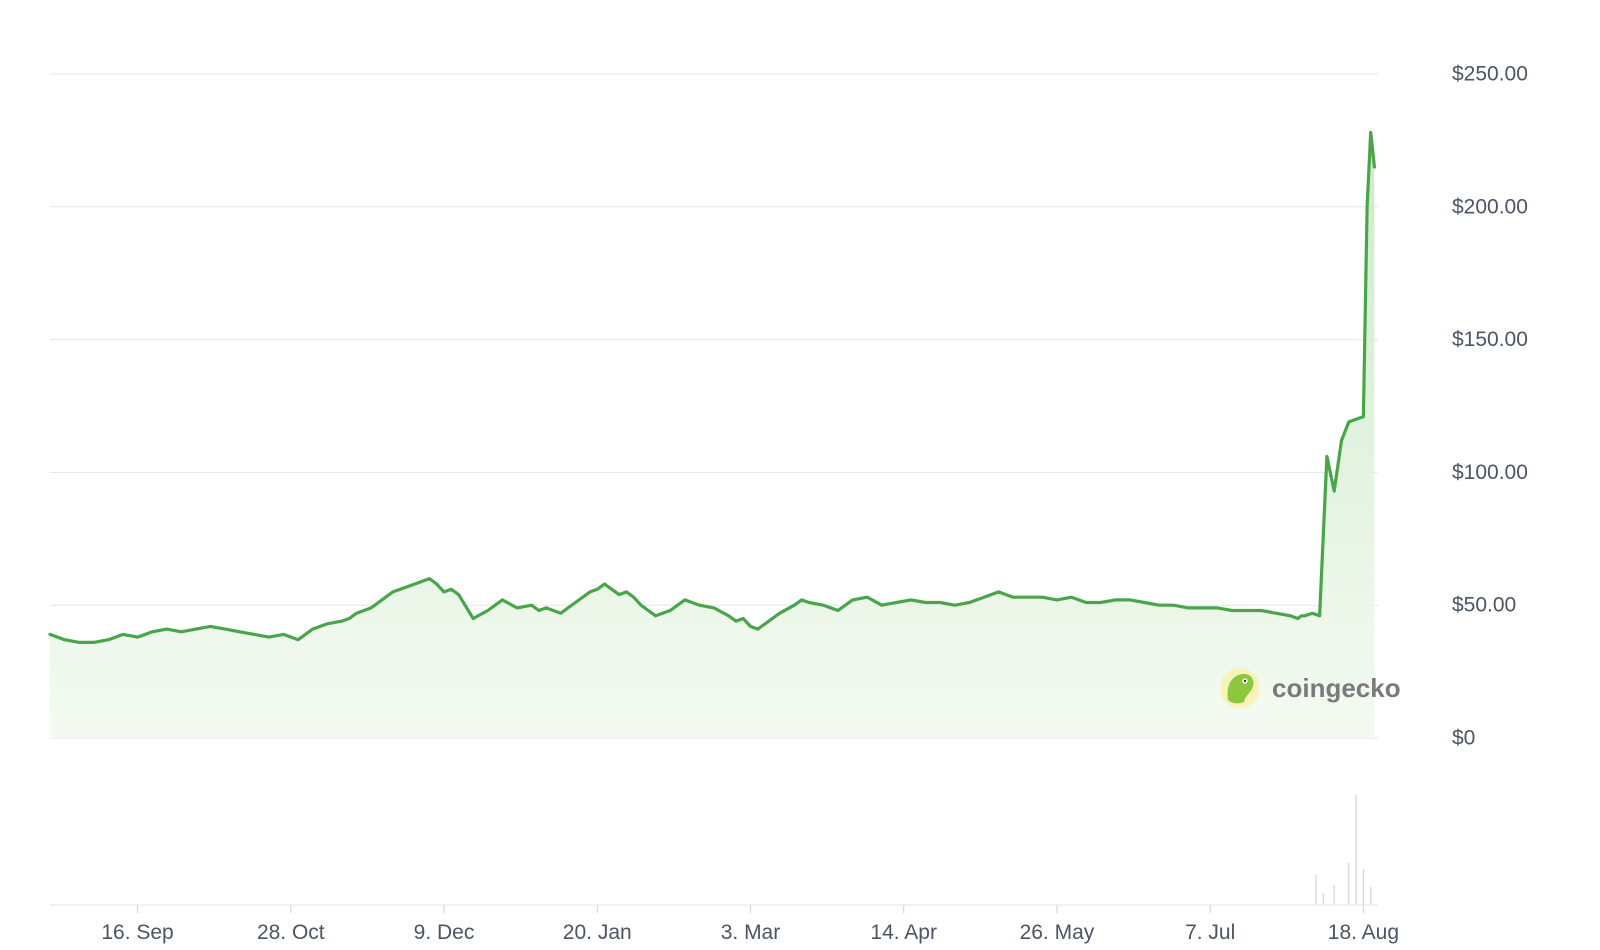  What do you see at coordinates (137, 932) in the screenshot?
I see `x-tick-label: 16. Sep` at bounding box center [137, 932].